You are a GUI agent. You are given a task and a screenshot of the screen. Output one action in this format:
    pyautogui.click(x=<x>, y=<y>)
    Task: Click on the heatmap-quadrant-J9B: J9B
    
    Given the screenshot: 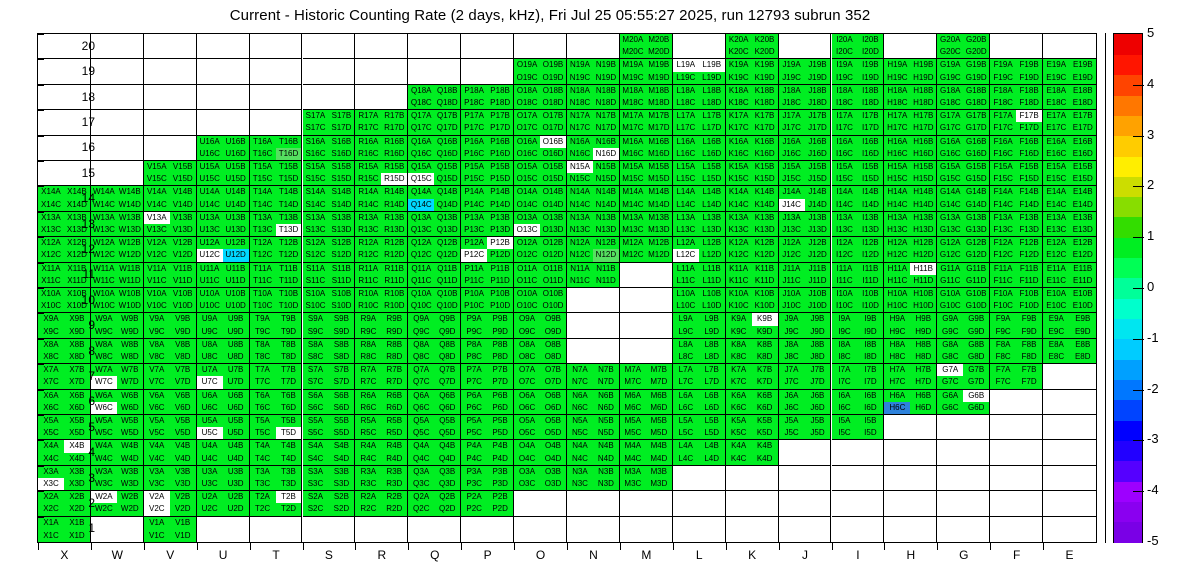 What is the action you would take?
    pyautogui.click(x=817, y=319)
    